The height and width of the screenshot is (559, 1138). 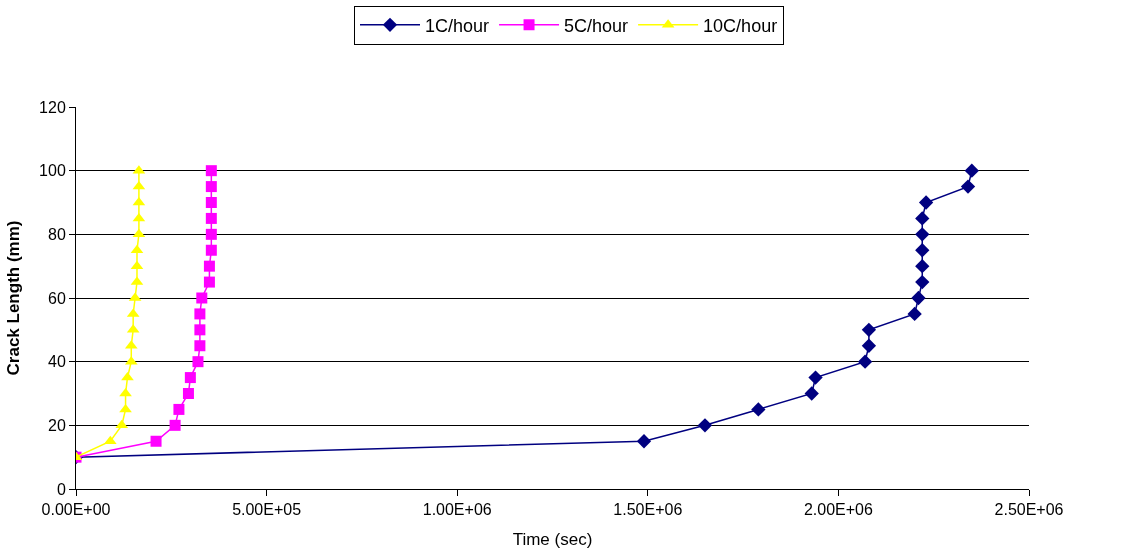 What do you see at coordinates (13, 298) in the screenshot?
I see `y-axis-title: Crack Length (mm)` at bounding box center [13, 298].